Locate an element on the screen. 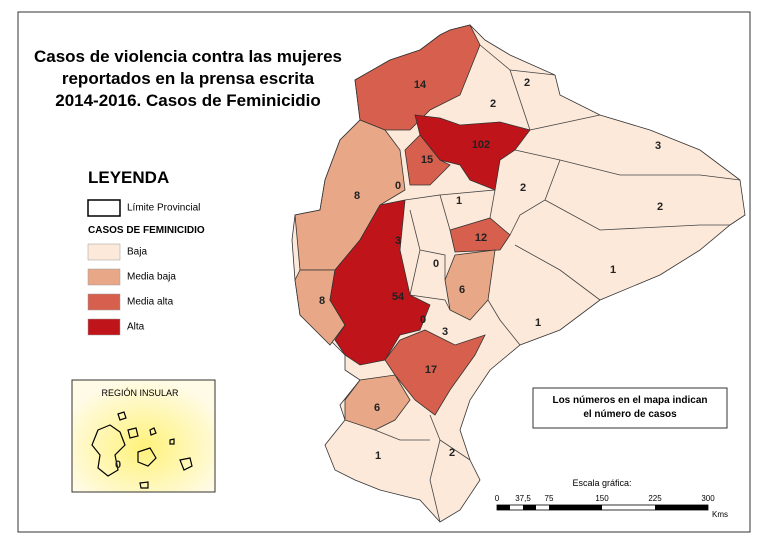 The image size is (768, 543). legend-label: Baja is located at coordinates (137, 252).